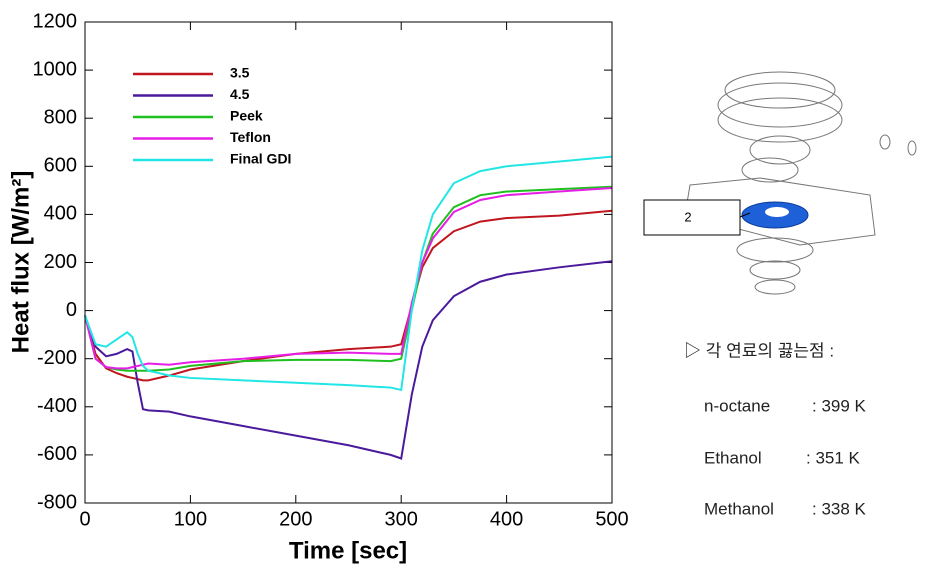 The width and height of the screenshot is (926, 568). I want to click on y-tick-label: 200, so click(60, 262).